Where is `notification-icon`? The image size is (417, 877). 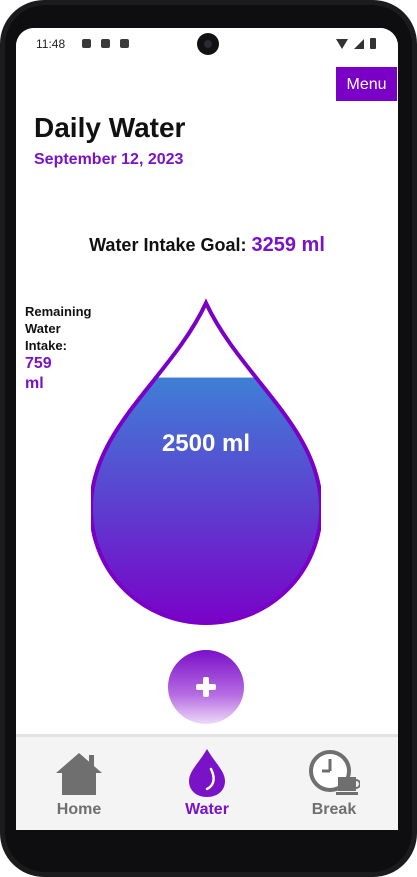 notification-icon is located at coordinates (86, 43).